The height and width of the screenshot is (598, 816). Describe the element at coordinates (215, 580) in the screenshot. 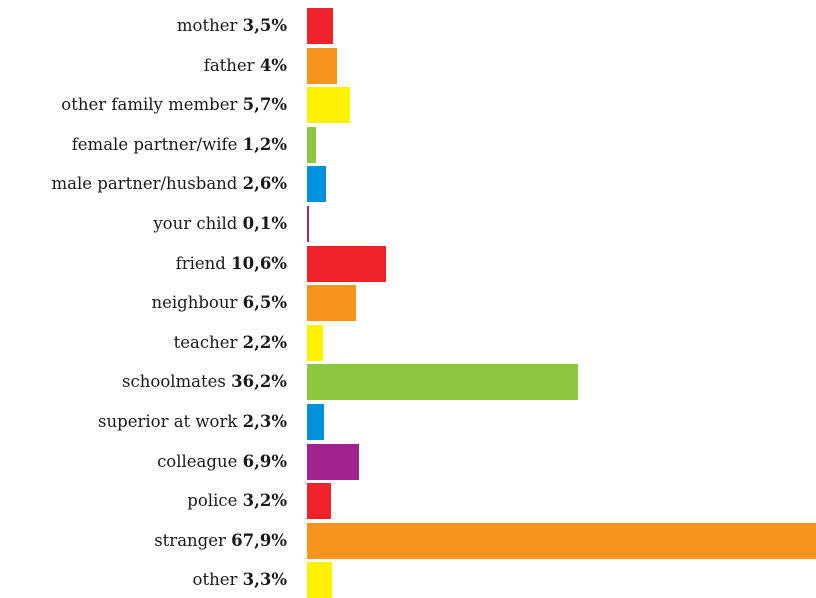

I see `category-name: other` at that location.